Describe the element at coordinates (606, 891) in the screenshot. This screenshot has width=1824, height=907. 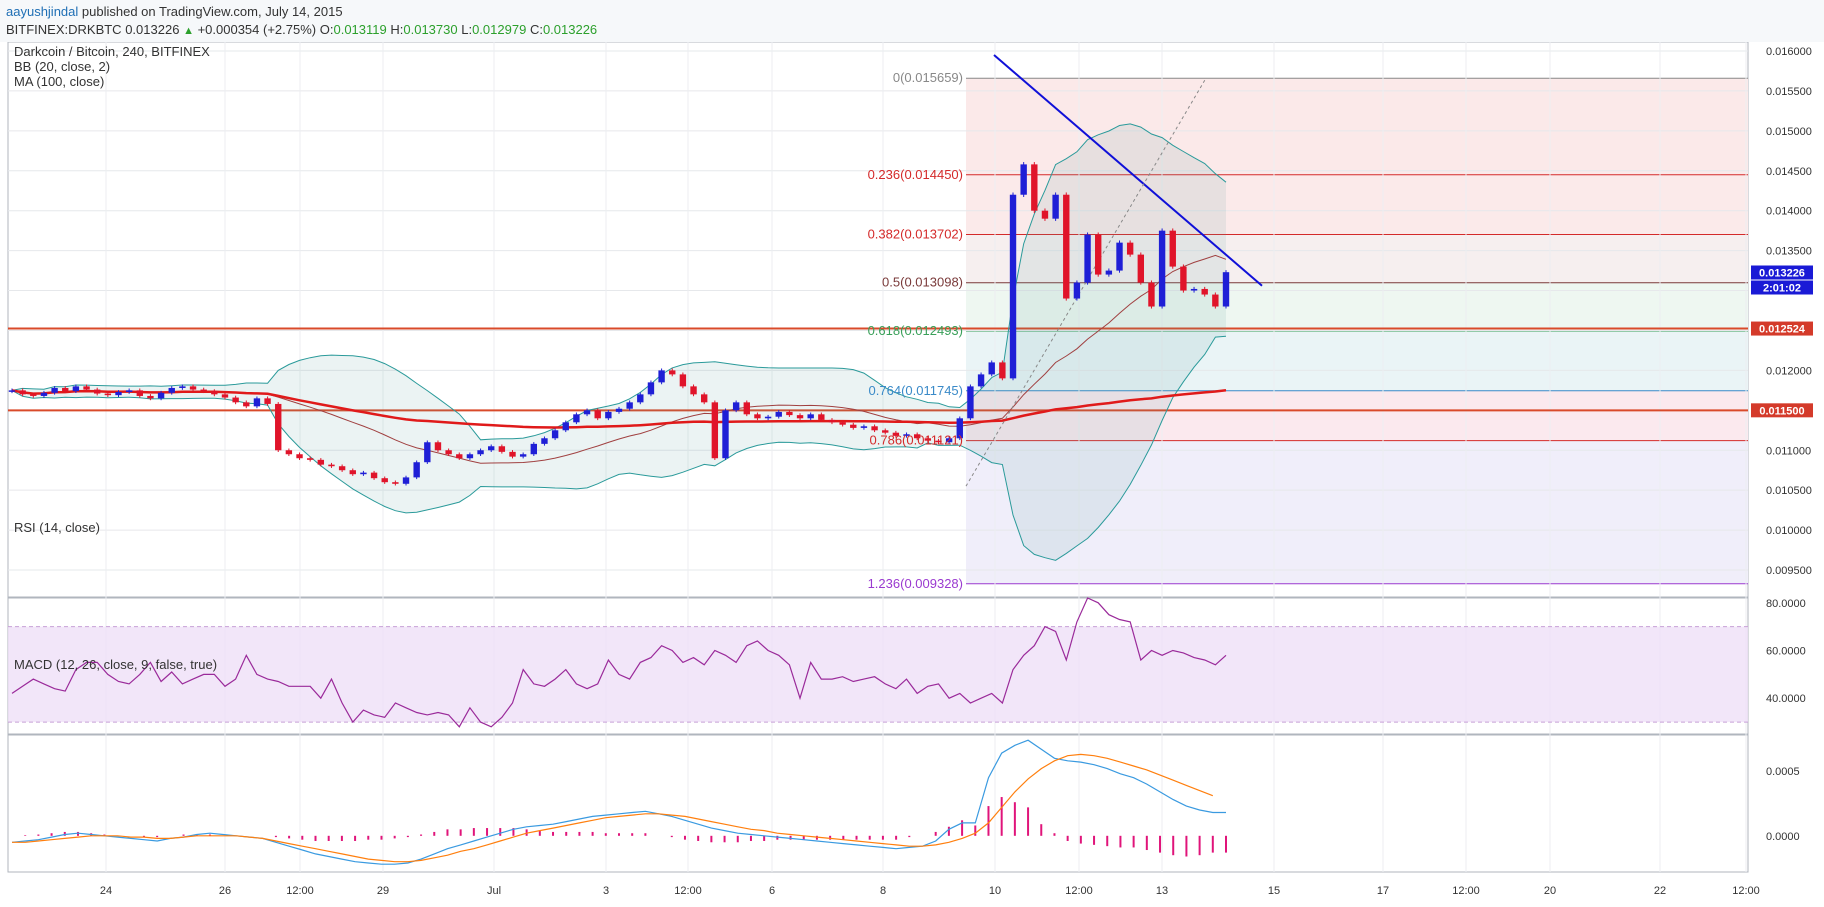
I see `time-tick-label: 3` at that location.